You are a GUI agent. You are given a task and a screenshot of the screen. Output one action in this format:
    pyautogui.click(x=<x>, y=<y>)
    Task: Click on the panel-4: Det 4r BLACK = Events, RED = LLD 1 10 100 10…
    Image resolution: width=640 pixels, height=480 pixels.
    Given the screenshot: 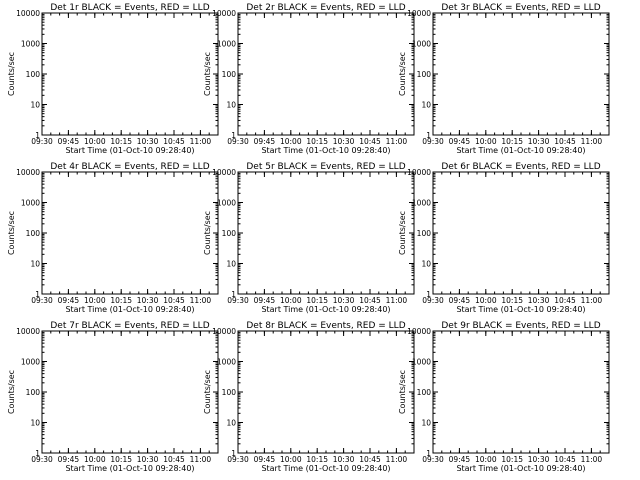 What is the action you would take?
    pyautogui.click(x=113, y=238)
    